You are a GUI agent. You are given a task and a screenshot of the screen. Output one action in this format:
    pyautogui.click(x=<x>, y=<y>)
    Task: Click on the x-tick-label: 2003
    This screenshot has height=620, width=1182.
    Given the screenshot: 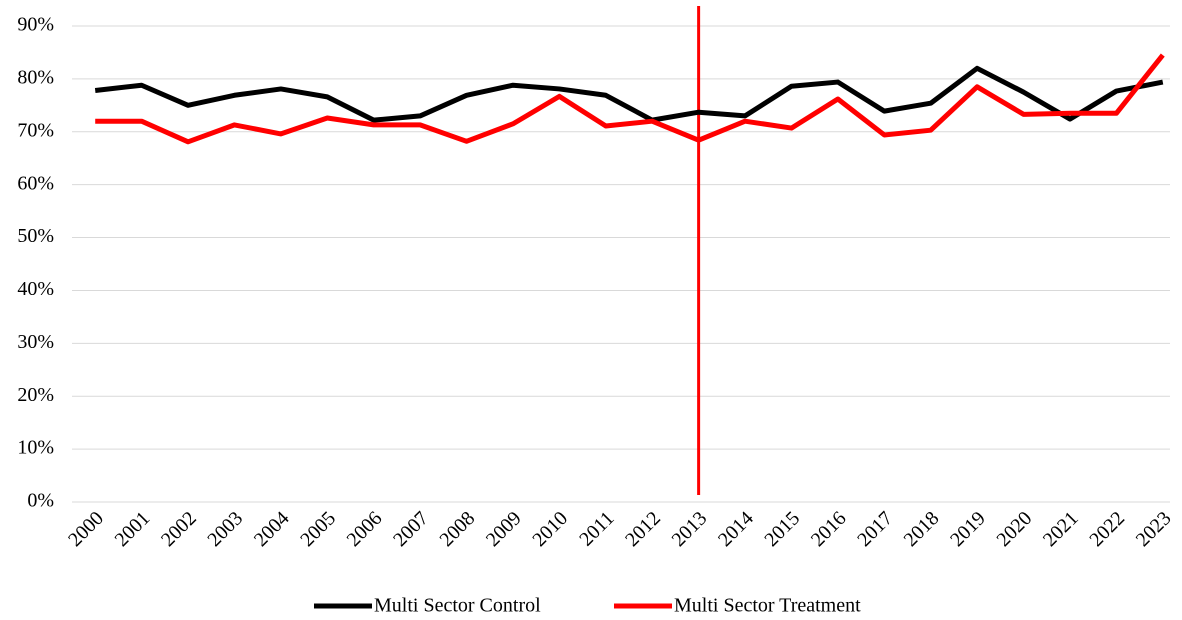 What is the action you would take?
    pyautogui.click(x=225, y=529)
    